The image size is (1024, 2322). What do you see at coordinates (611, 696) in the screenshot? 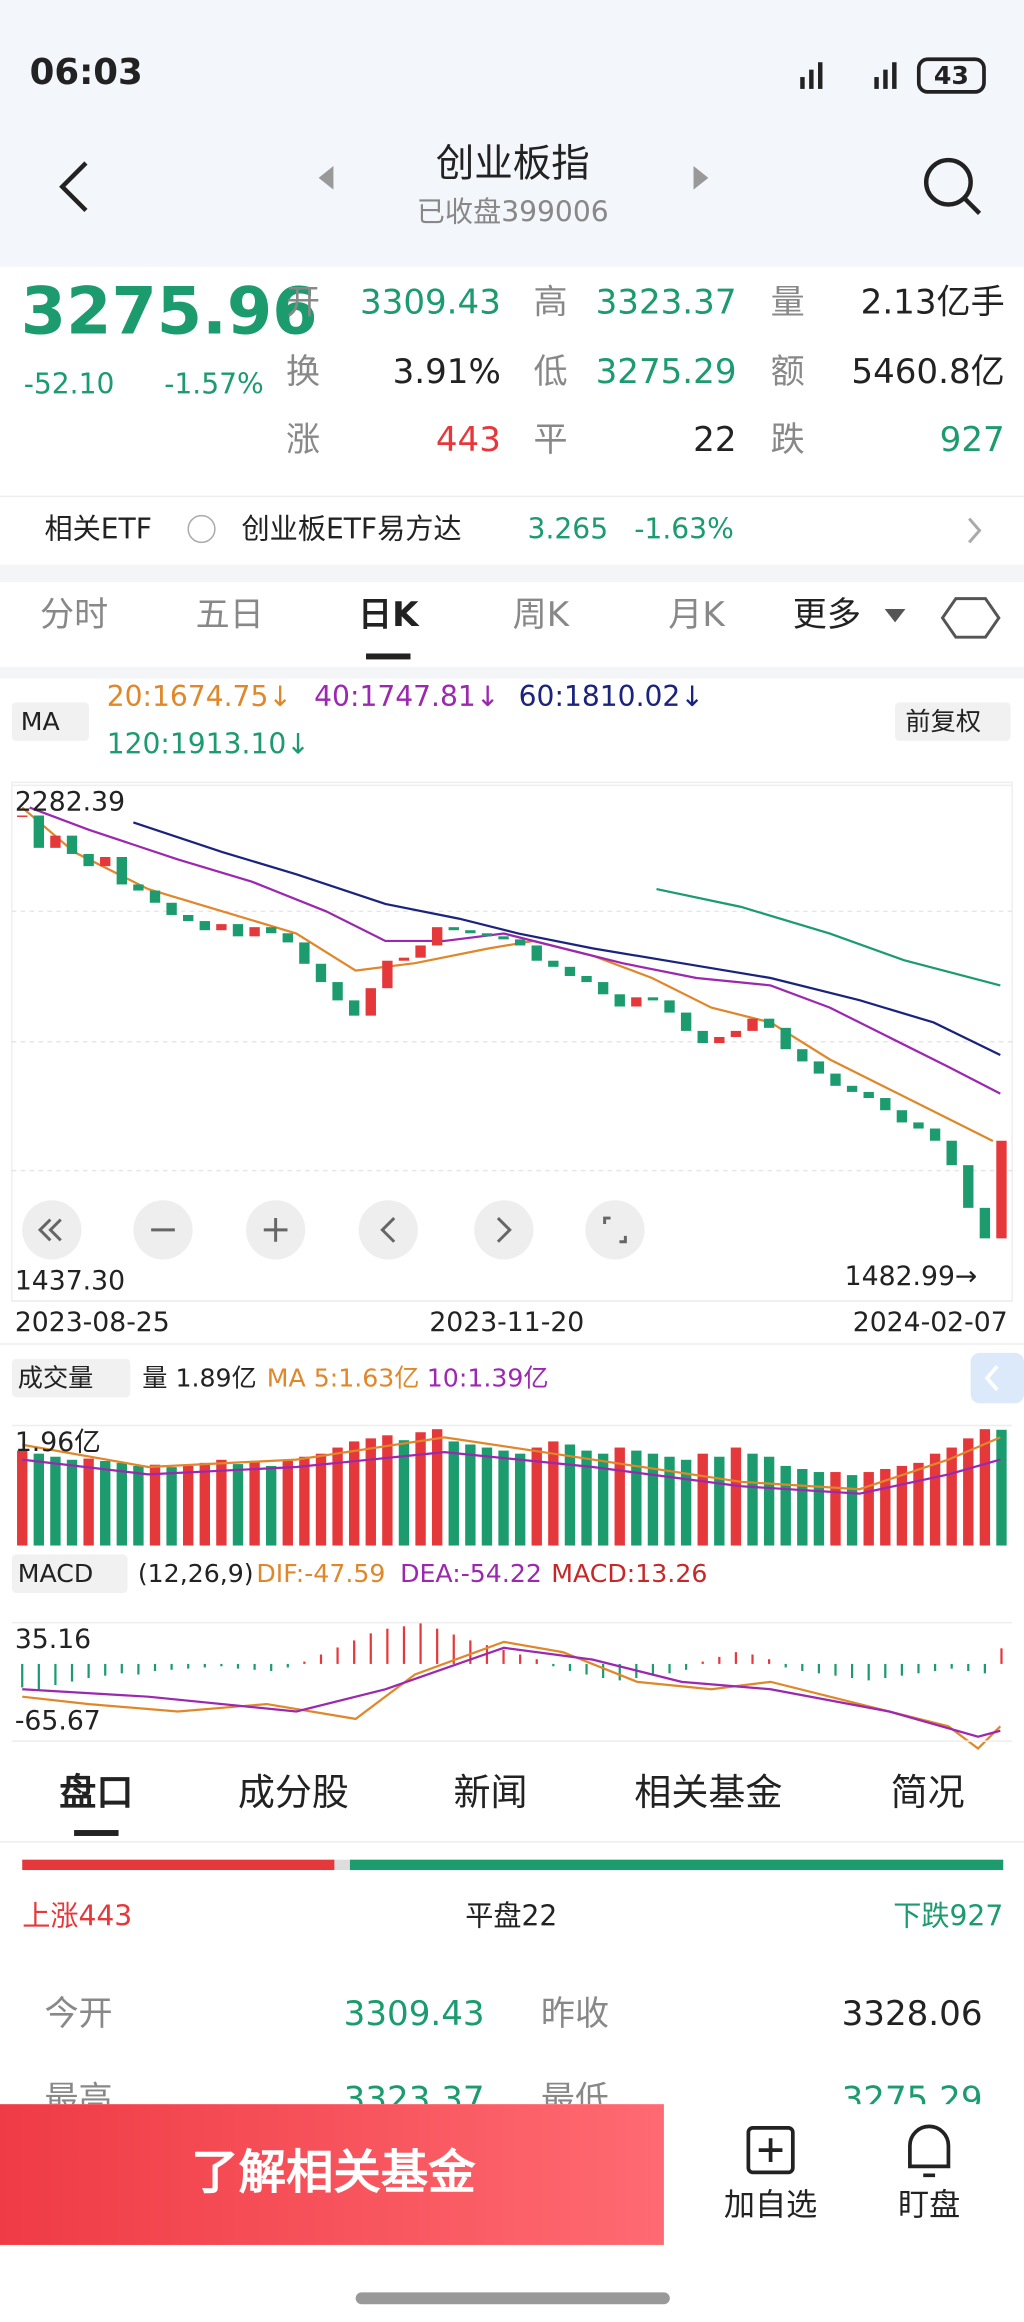
I see `ma60: 60:1810.02↓` at bounding box center [611, 696].